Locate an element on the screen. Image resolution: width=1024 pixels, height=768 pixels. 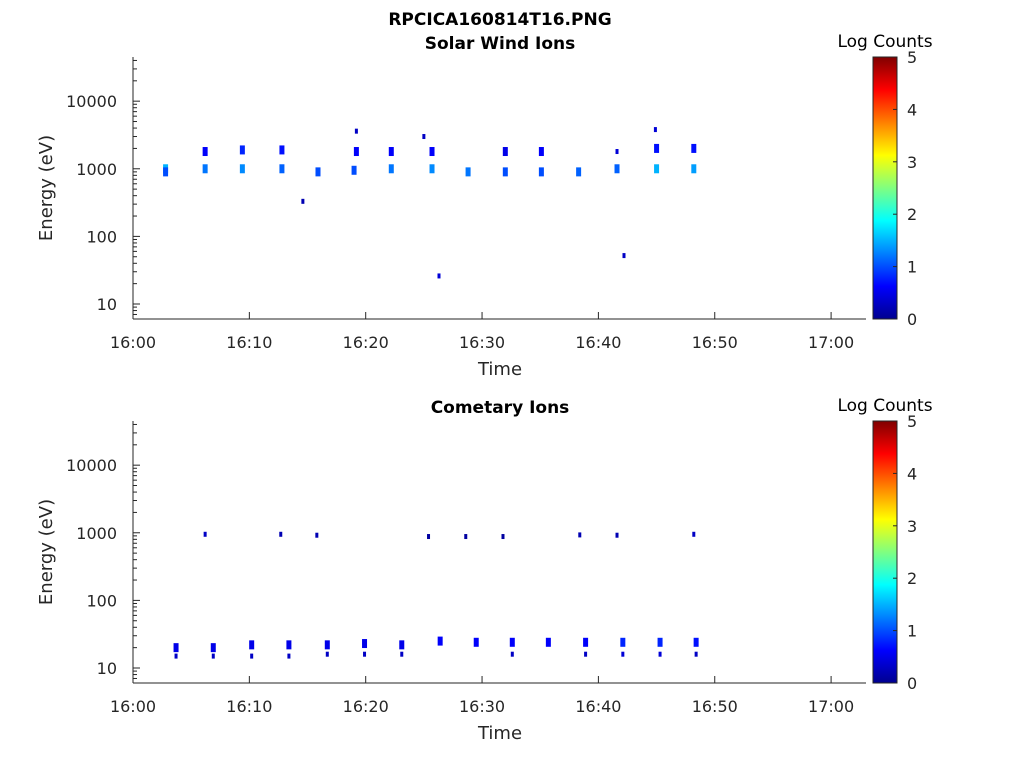
panel-title: Solar Wind Ions is located at coordinates (500, 44).